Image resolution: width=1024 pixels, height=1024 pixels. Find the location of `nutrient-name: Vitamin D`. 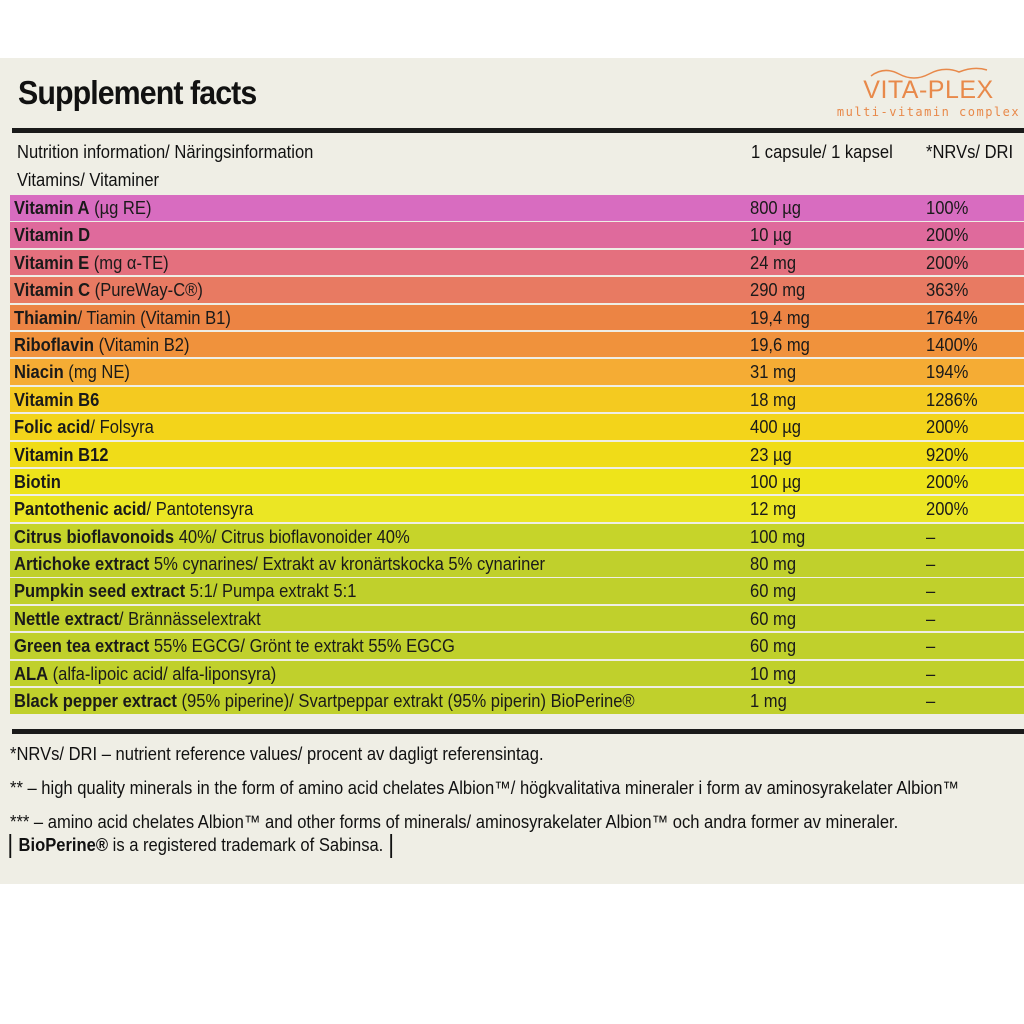

nutrient-name: Vitamin D is located at coordinates (52, 235).